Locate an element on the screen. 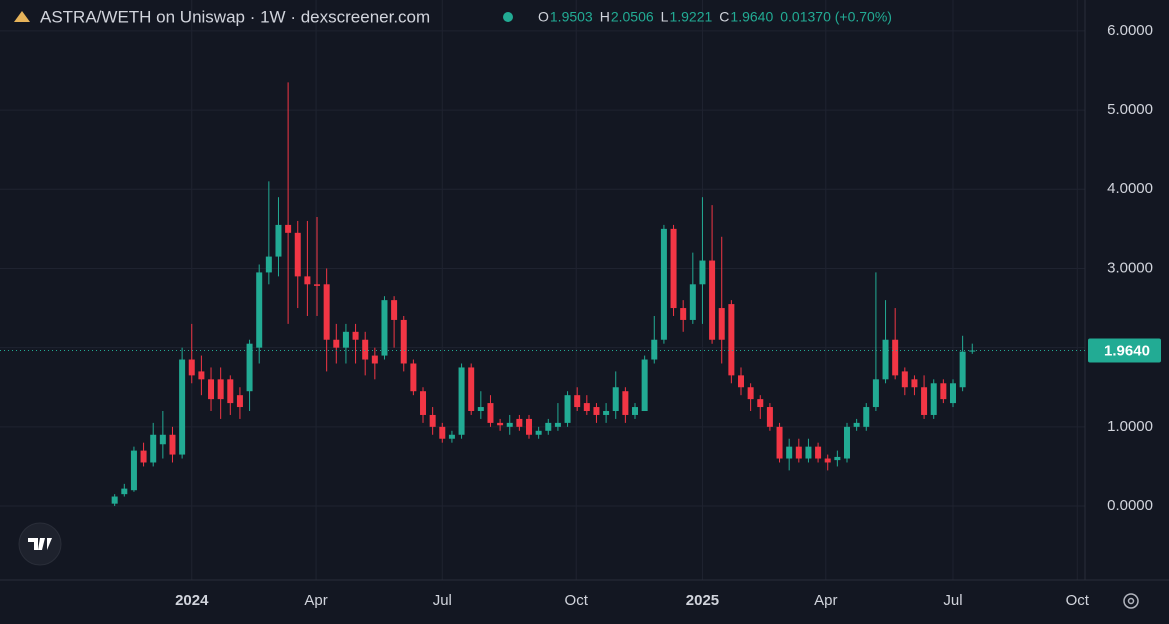 The width and height of the screenshot is (1169, 624). ohlc-value: 2.0506 is located at coordinates (632, 17).